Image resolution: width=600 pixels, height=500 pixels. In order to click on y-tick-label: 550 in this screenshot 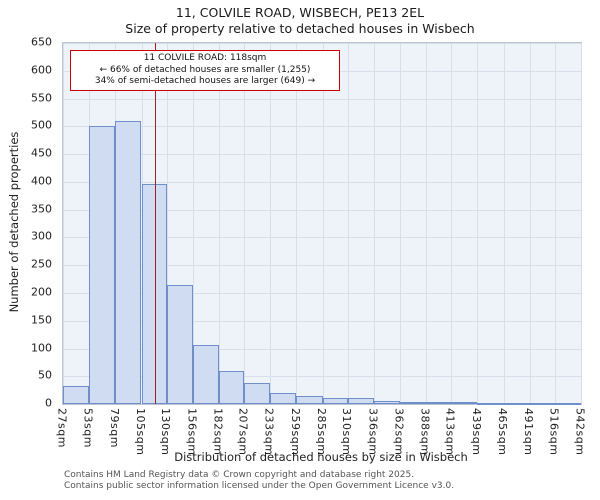, I will do `click(41, 97)`.